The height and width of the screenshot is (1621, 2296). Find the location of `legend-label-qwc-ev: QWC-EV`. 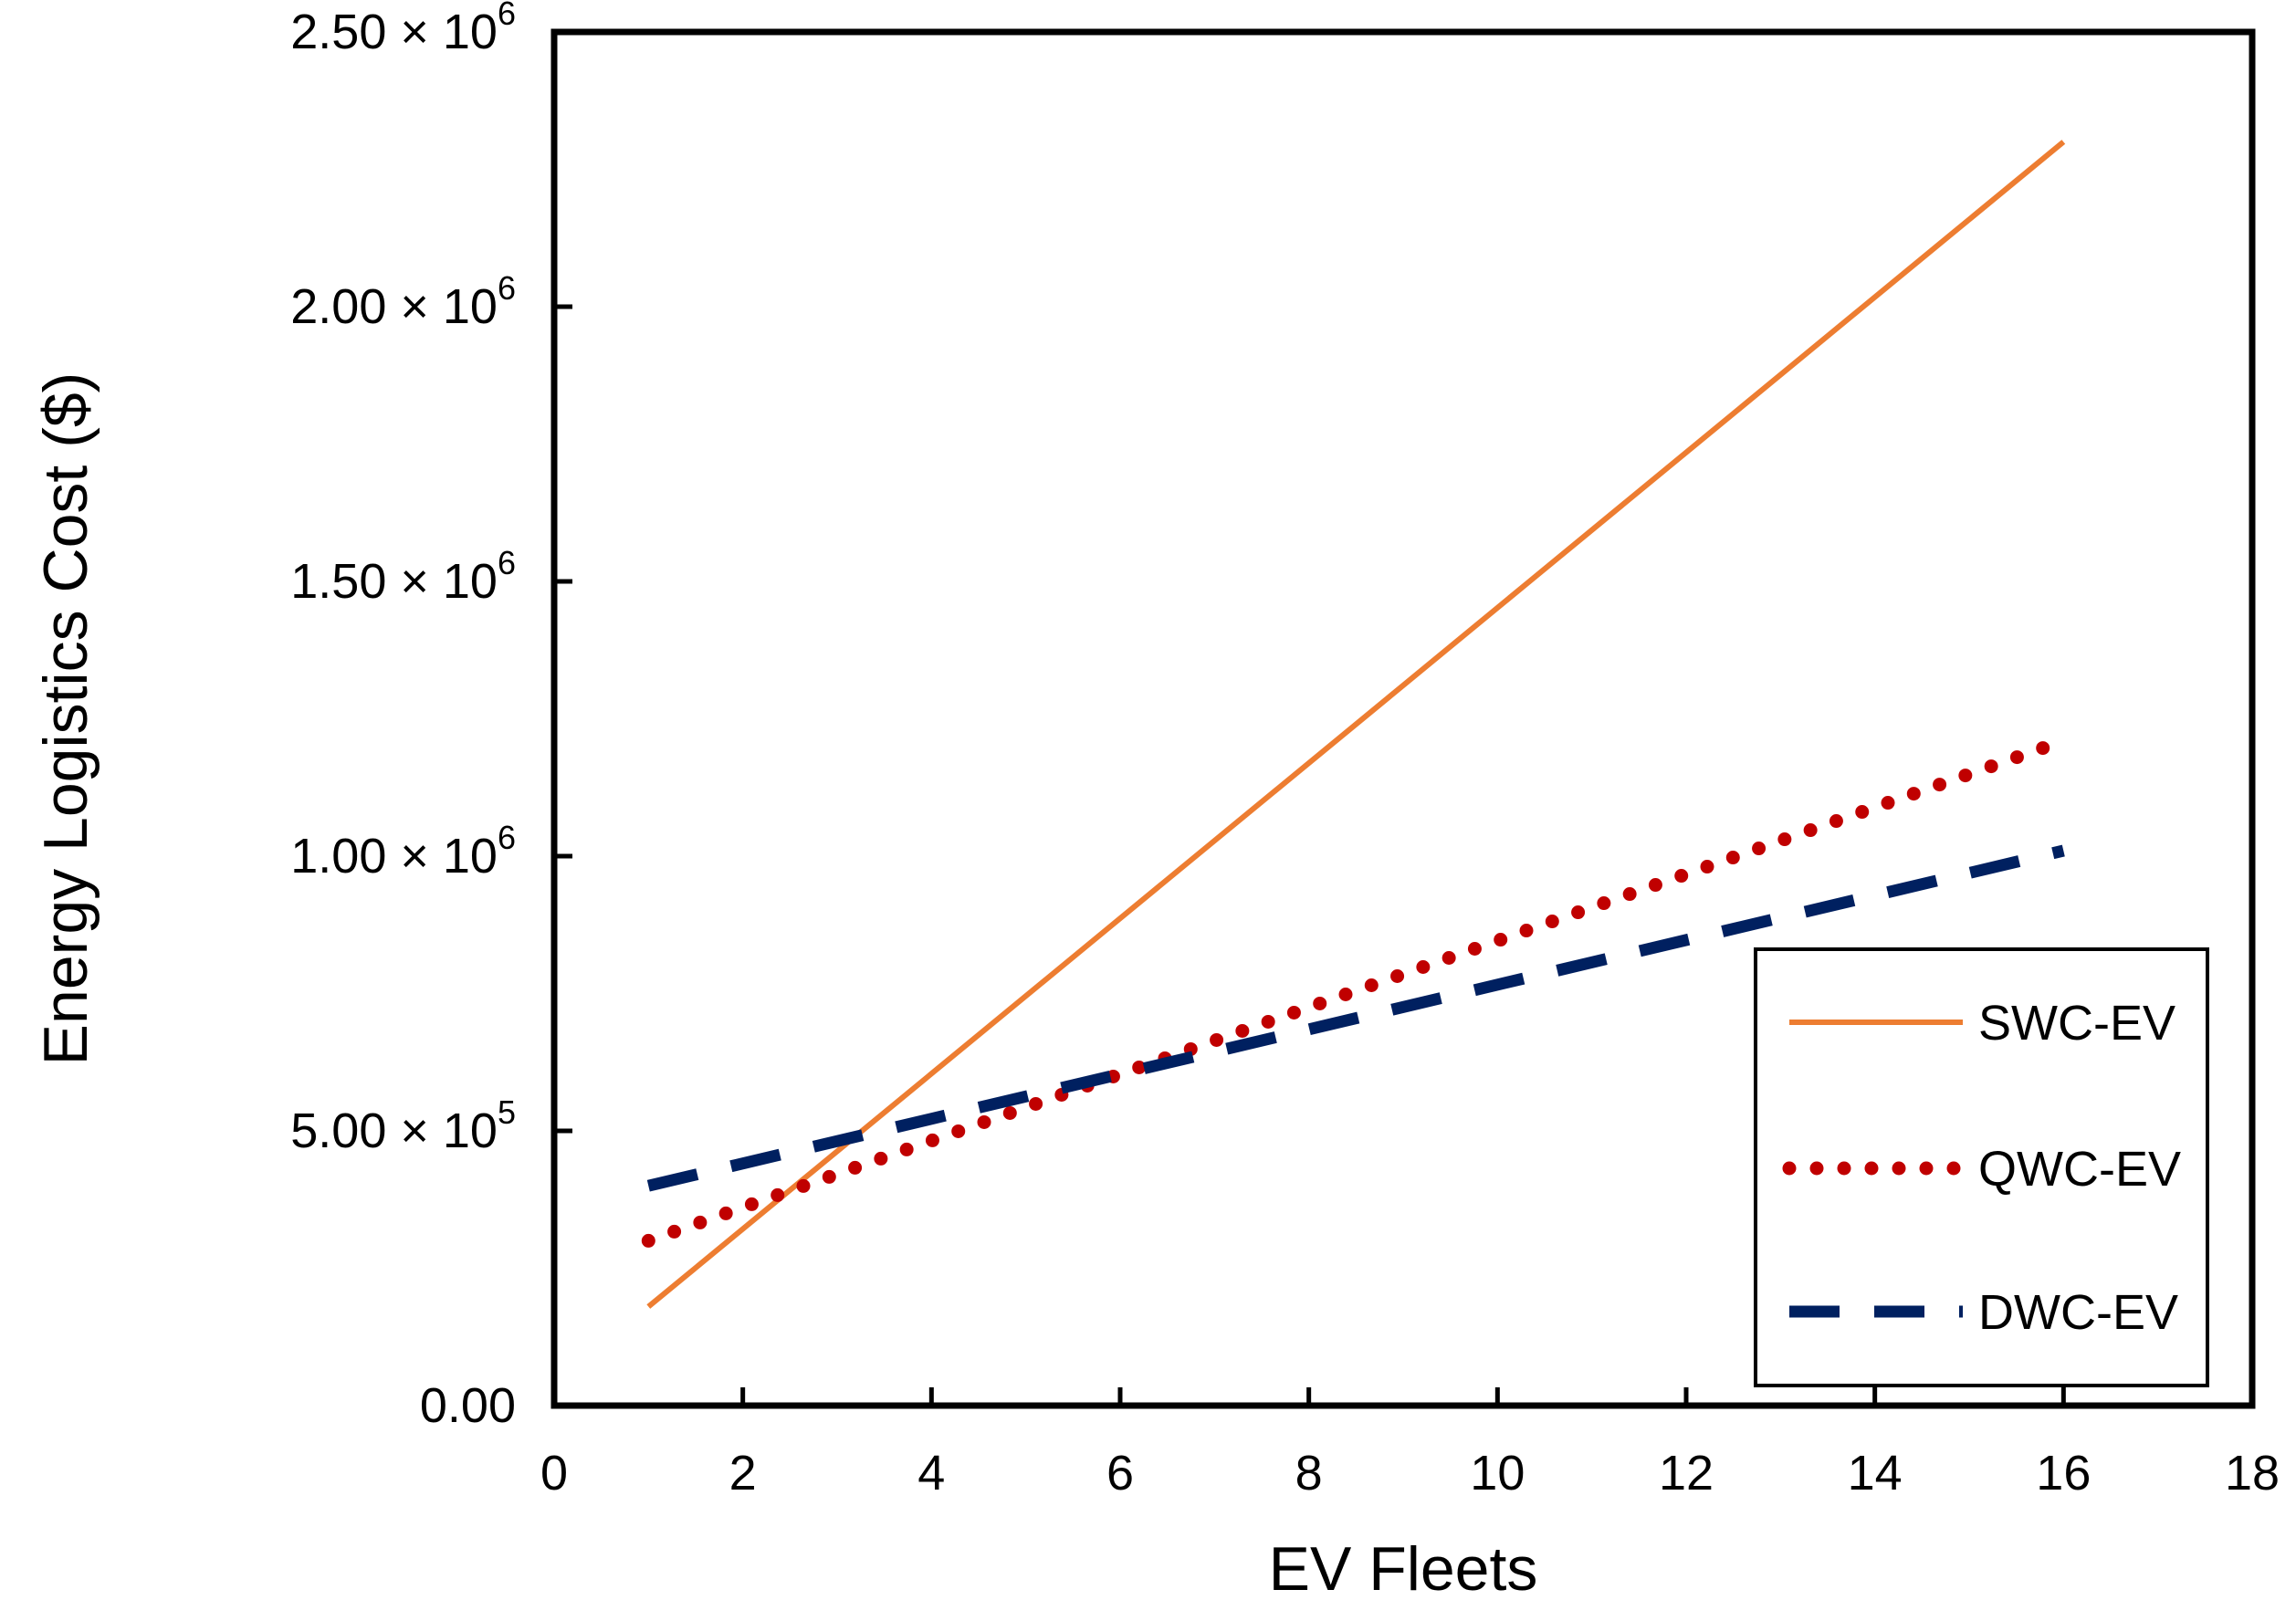

legend-label-qwc-ev: QWC-EV is located at coordinates (2079, 1169).